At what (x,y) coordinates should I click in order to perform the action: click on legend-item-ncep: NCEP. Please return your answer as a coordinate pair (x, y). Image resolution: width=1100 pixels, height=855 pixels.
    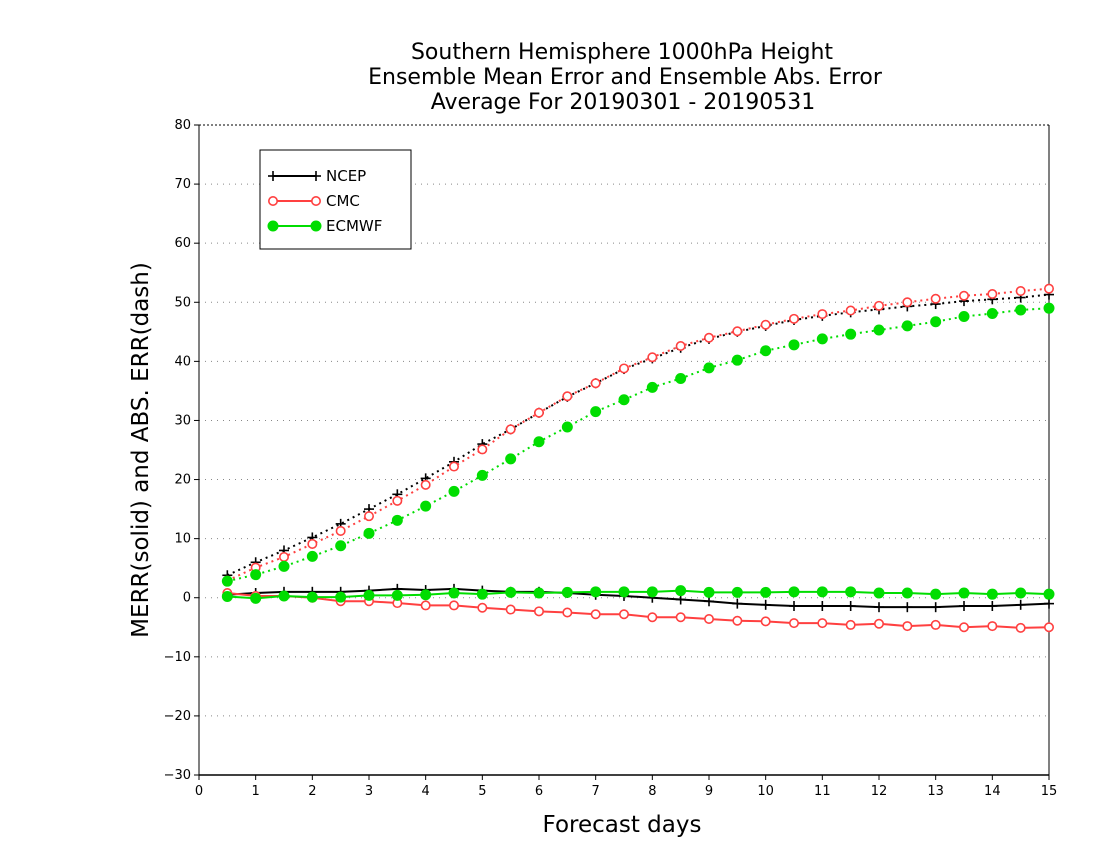
    Looking at the image, I should click on (317, 176).